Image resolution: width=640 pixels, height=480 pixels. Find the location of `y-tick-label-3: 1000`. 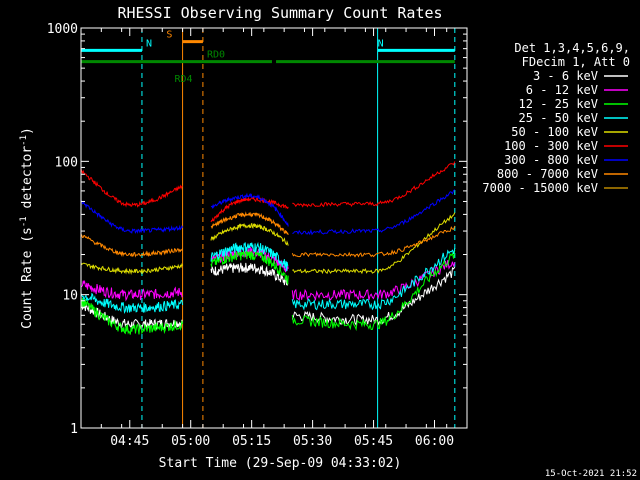

y-tick-label-3: 1000 is located at coordinates (62, 29).